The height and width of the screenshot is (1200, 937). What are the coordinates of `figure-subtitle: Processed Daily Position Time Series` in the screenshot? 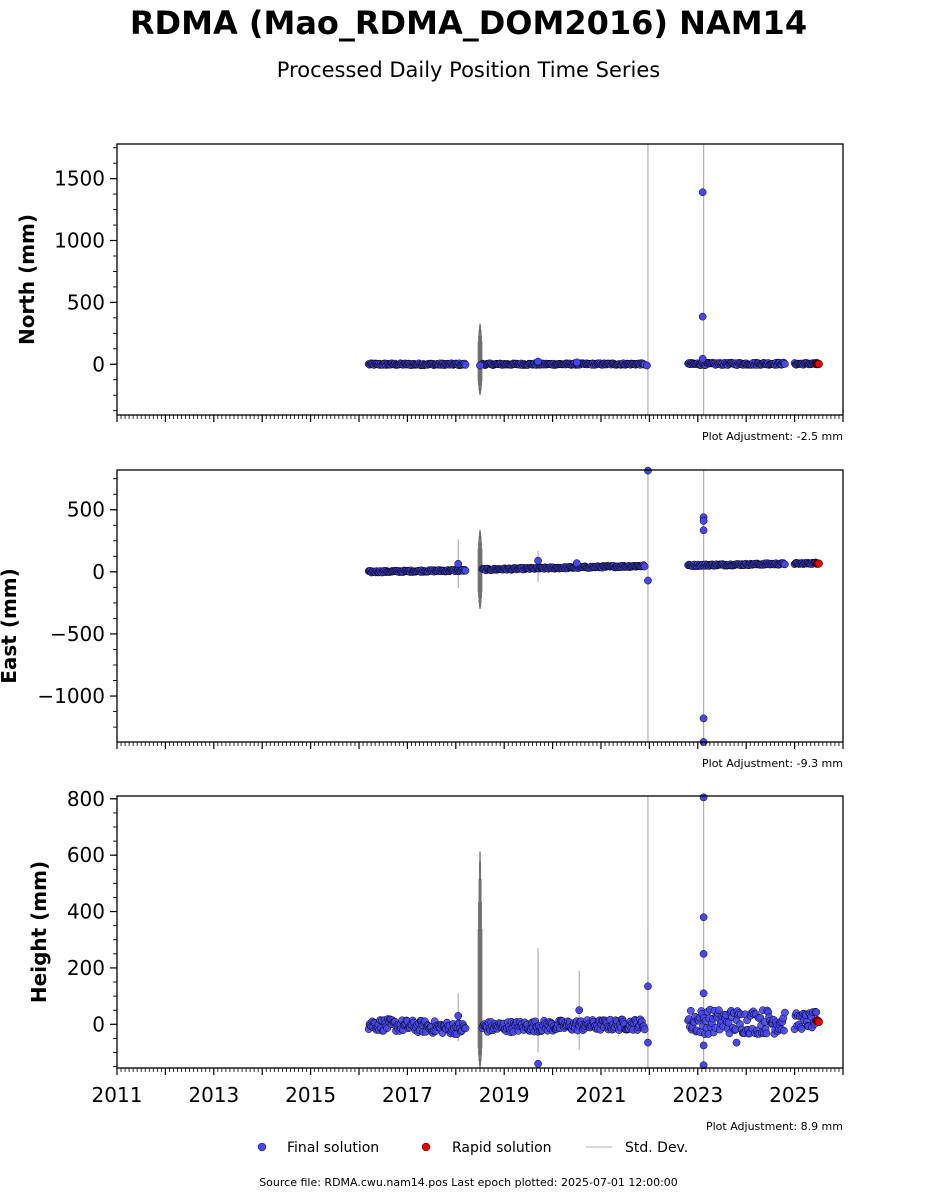 It's located at (468, 70).